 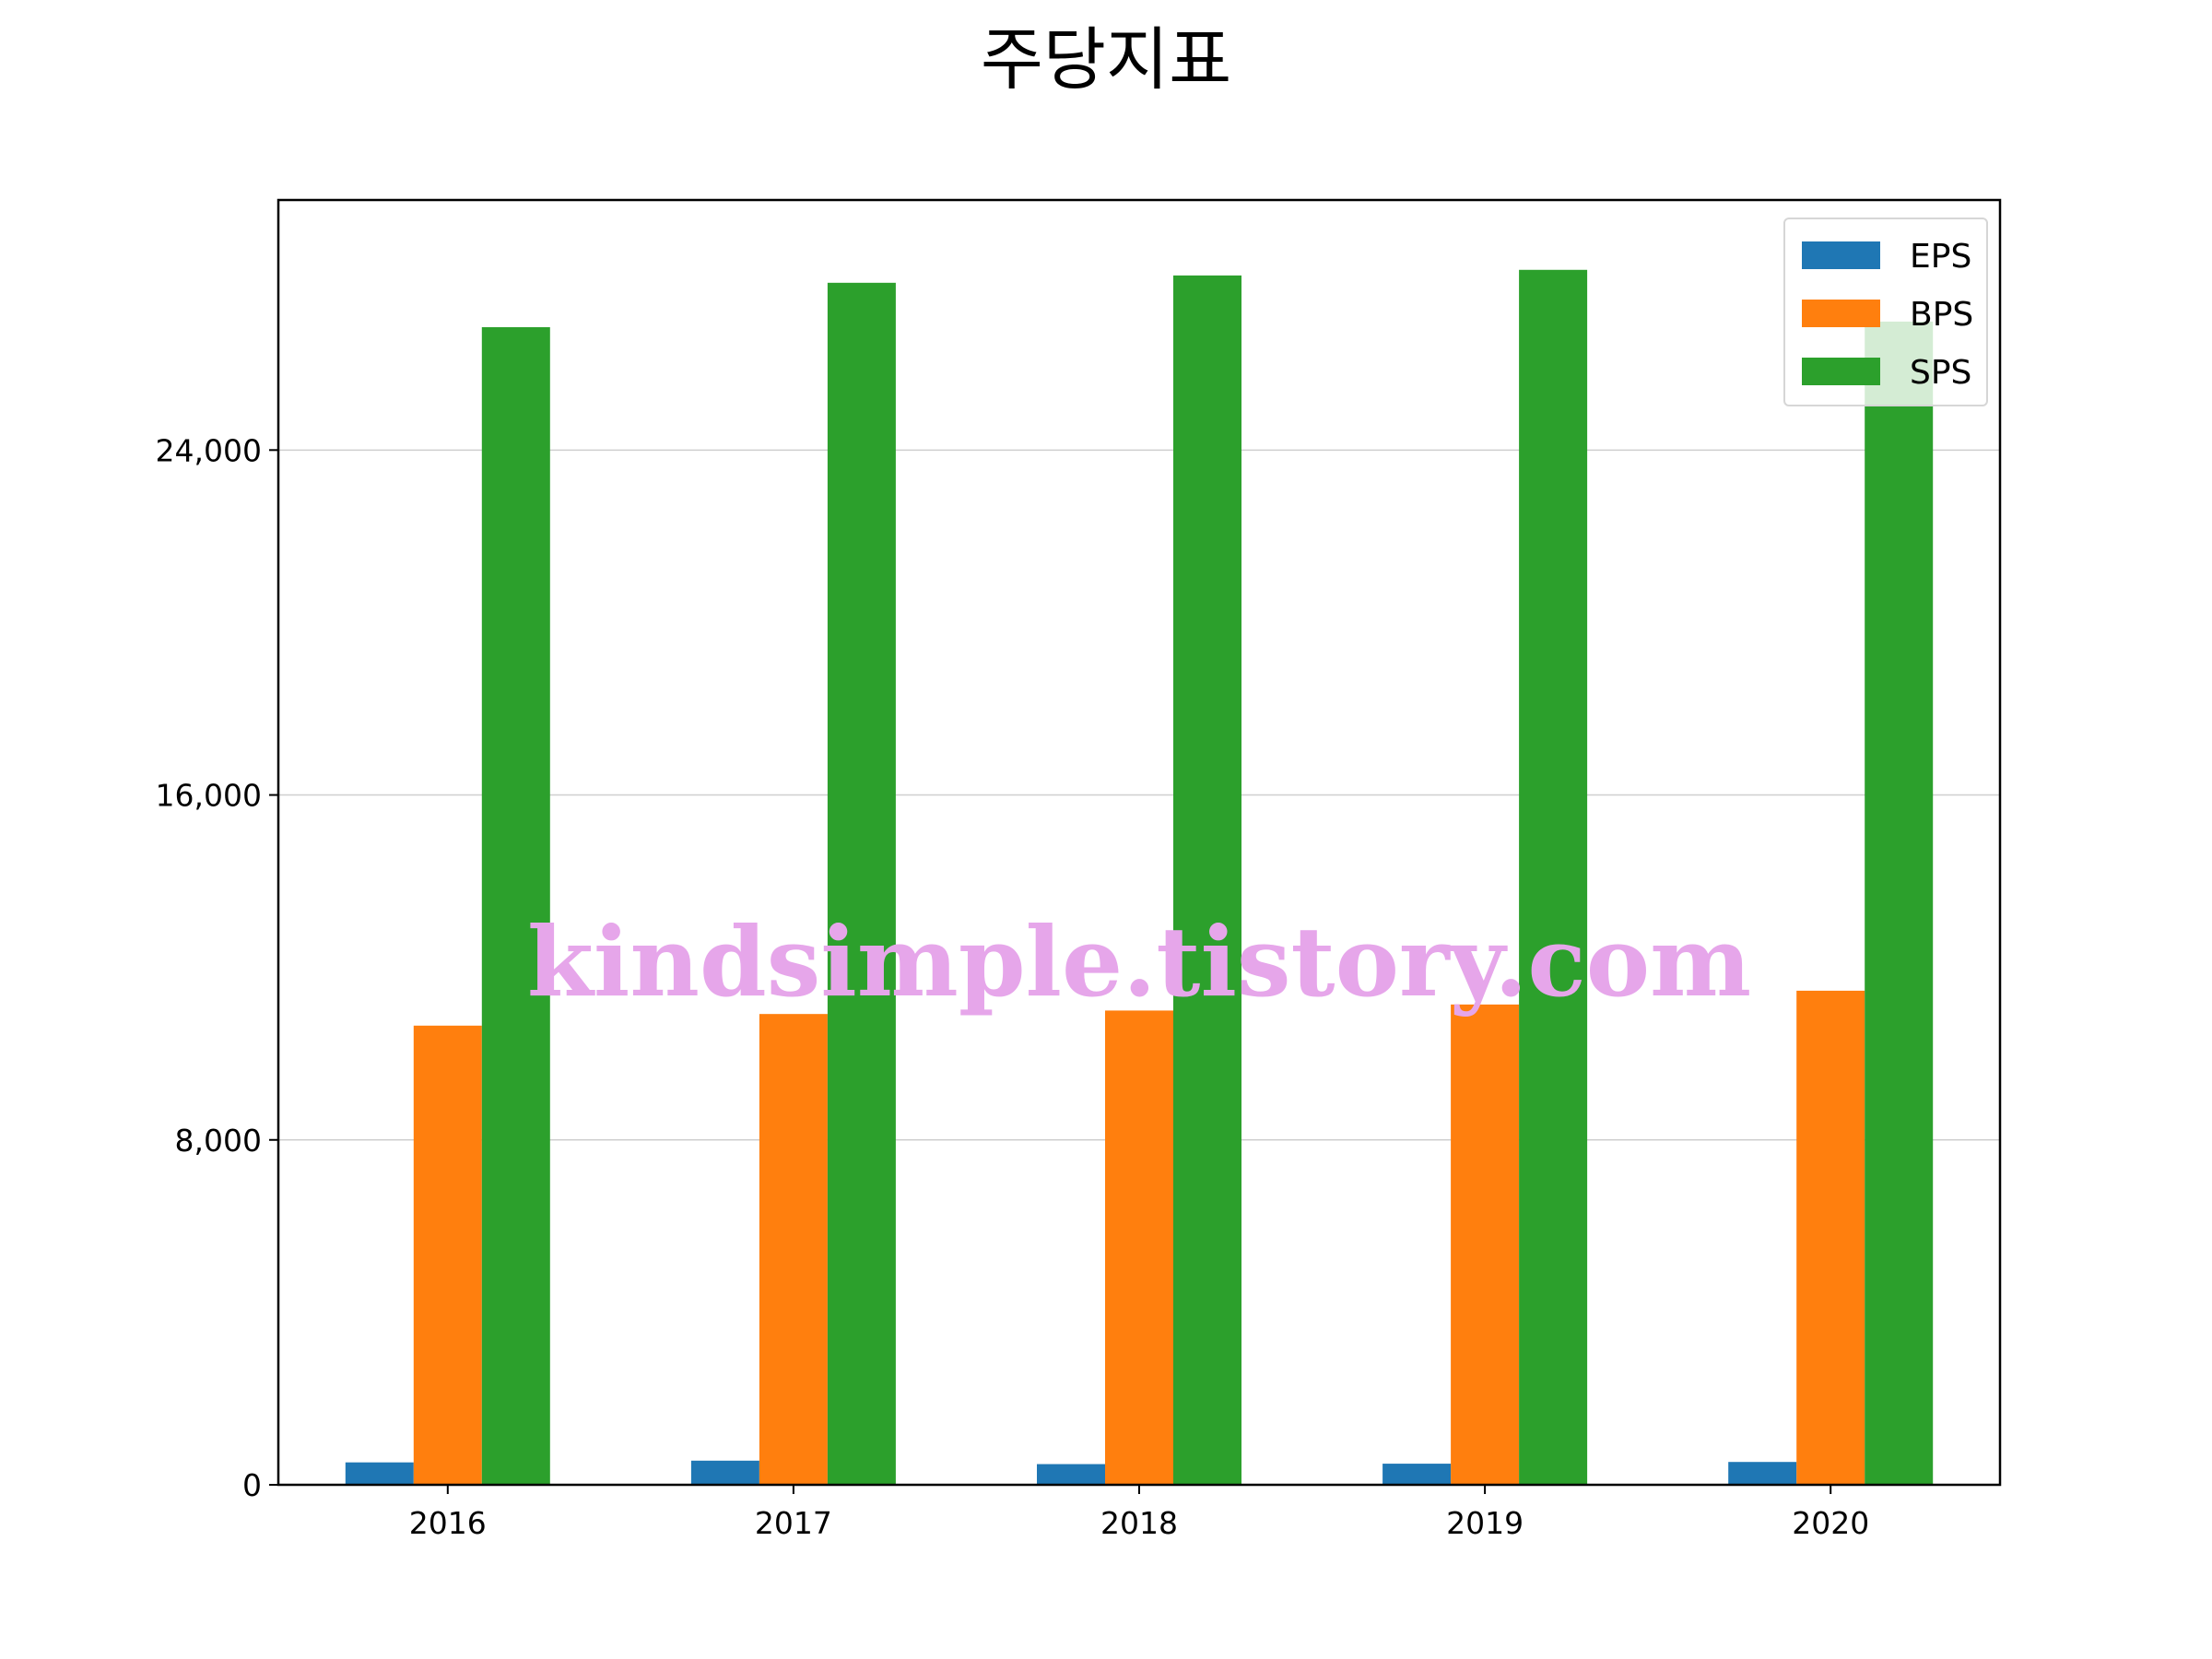 I want to click on bar-eps-2019, so click(x=1417, y=1474).